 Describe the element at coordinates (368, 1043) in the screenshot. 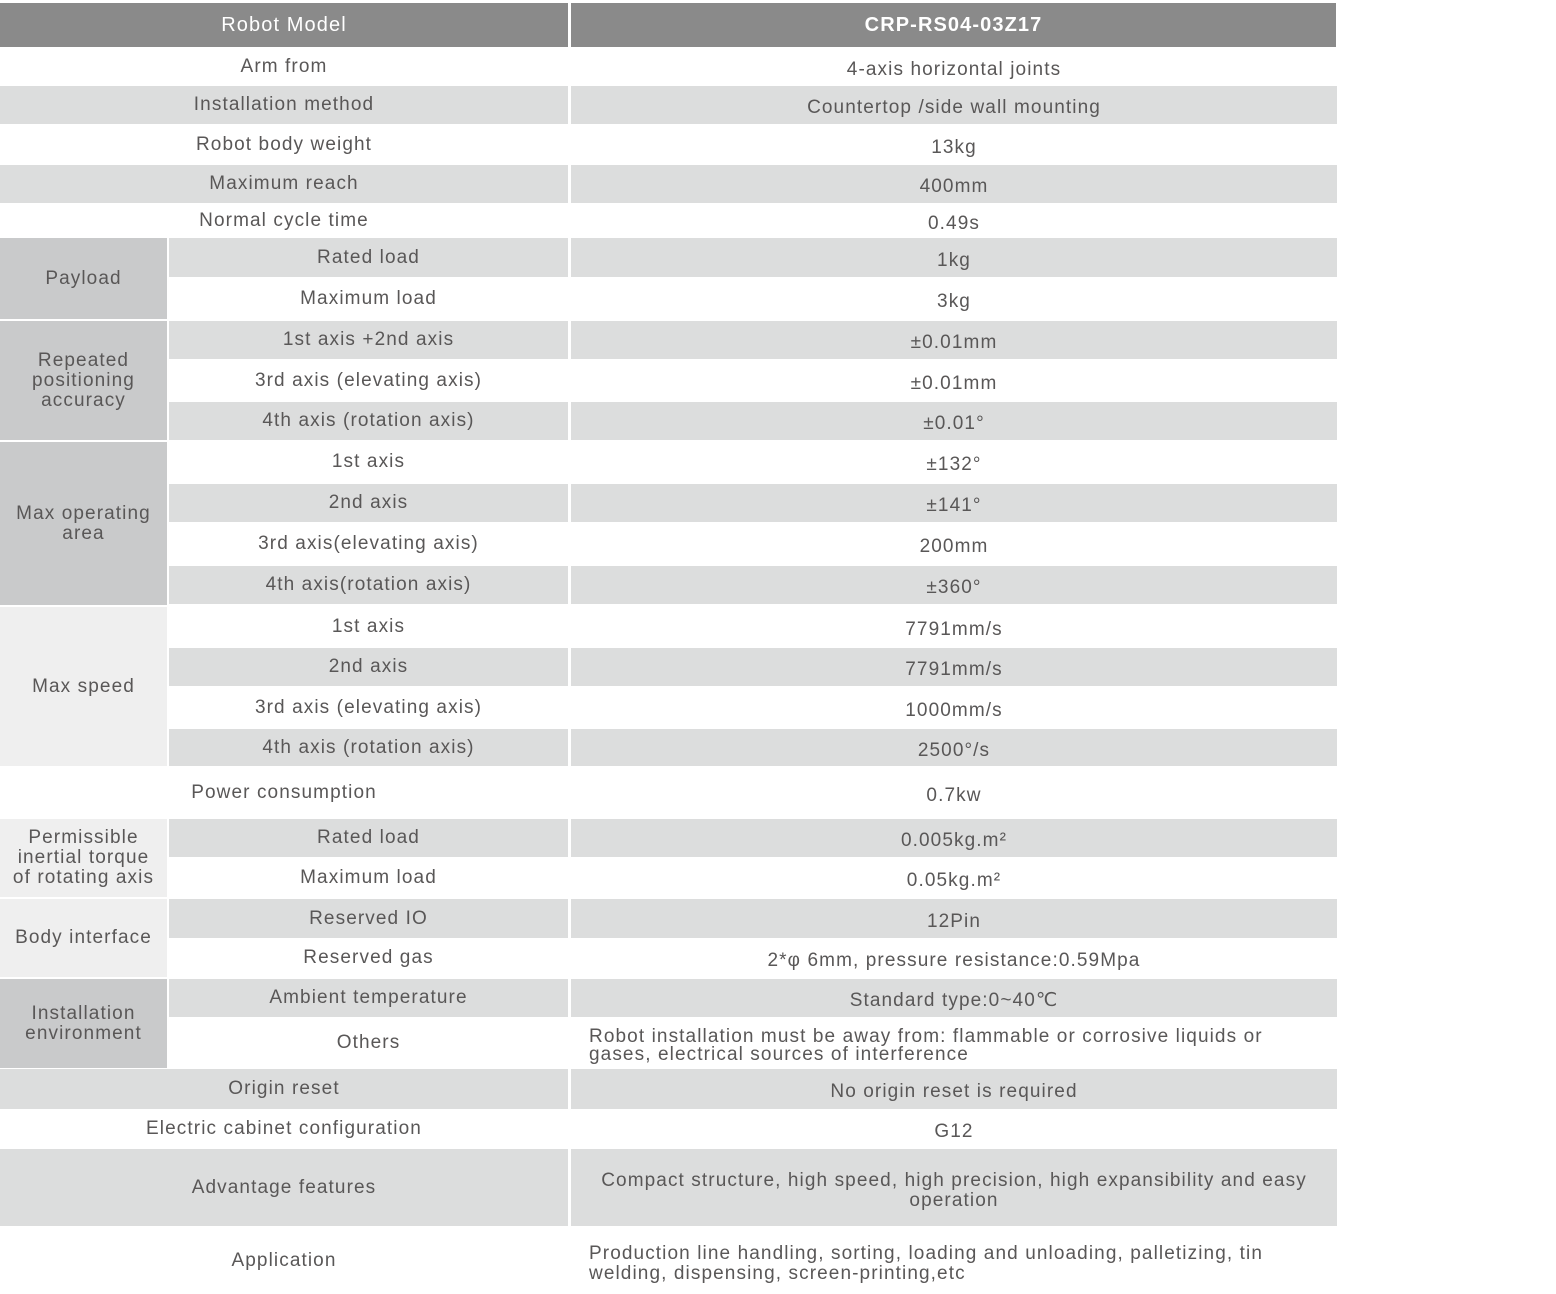

I see `spec-sub-label: Others` at that location.